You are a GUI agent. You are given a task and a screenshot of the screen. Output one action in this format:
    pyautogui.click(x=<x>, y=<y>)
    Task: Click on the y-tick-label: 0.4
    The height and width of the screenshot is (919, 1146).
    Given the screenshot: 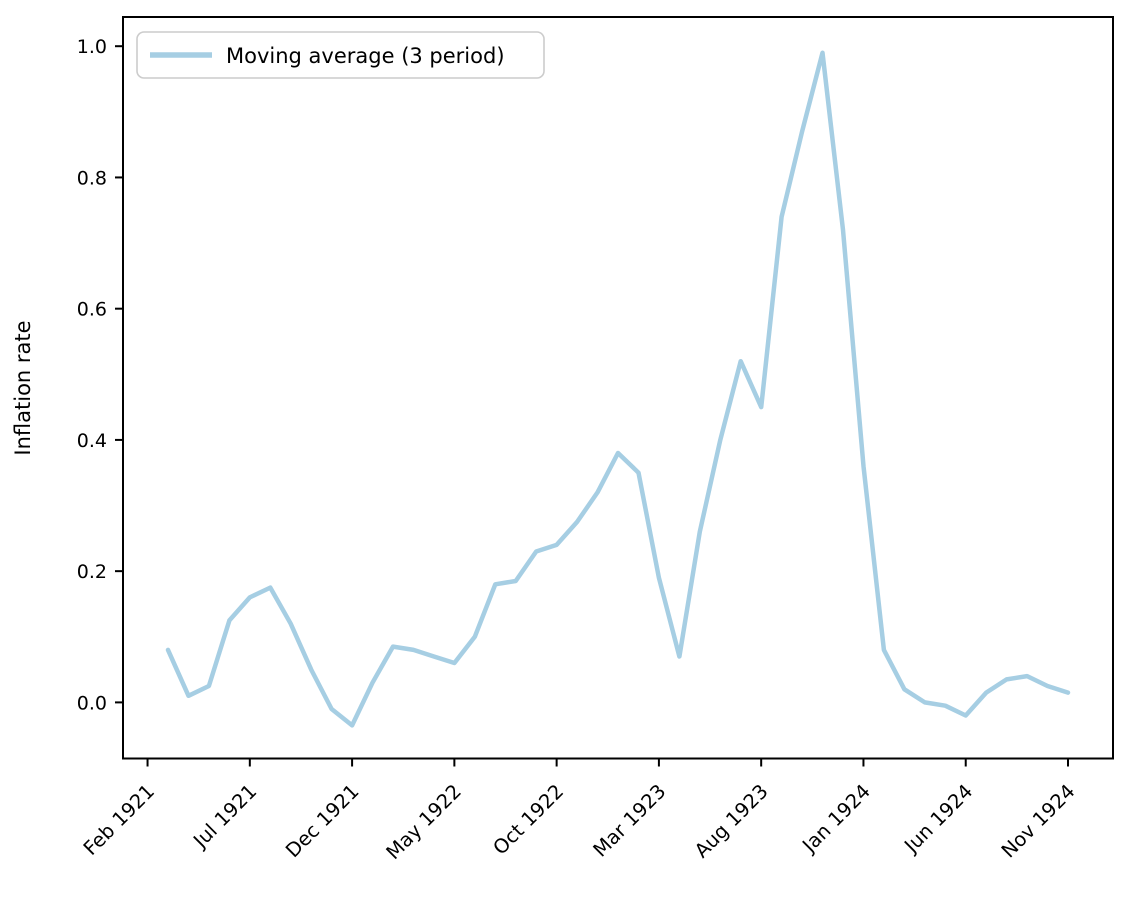 What is the action you would take?
    pyautogui.click(x=92, y=441)
    